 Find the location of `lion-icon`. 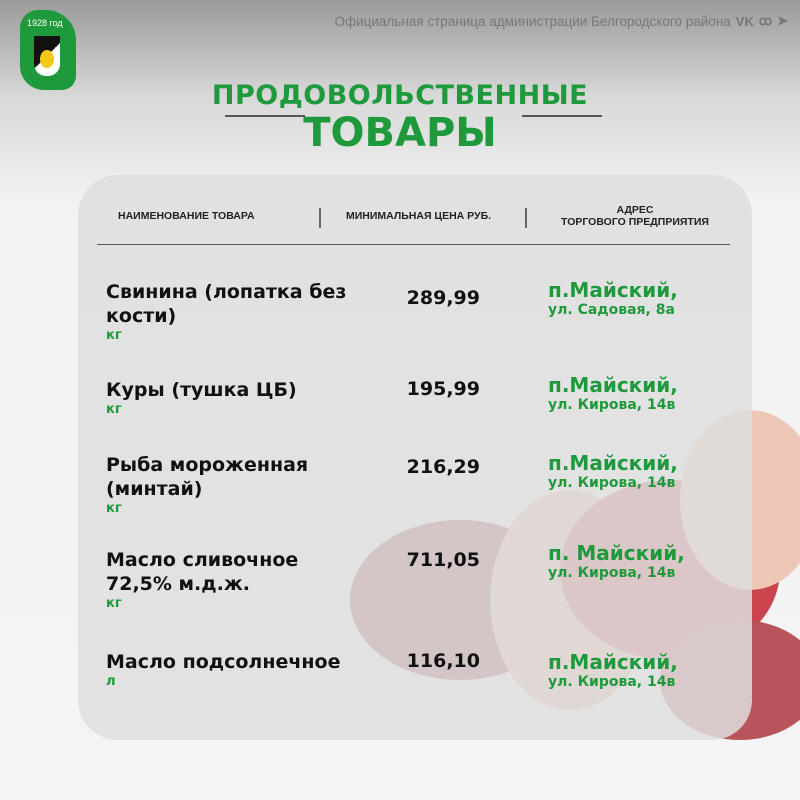

lion-icon is located at coordinates (47, 59).